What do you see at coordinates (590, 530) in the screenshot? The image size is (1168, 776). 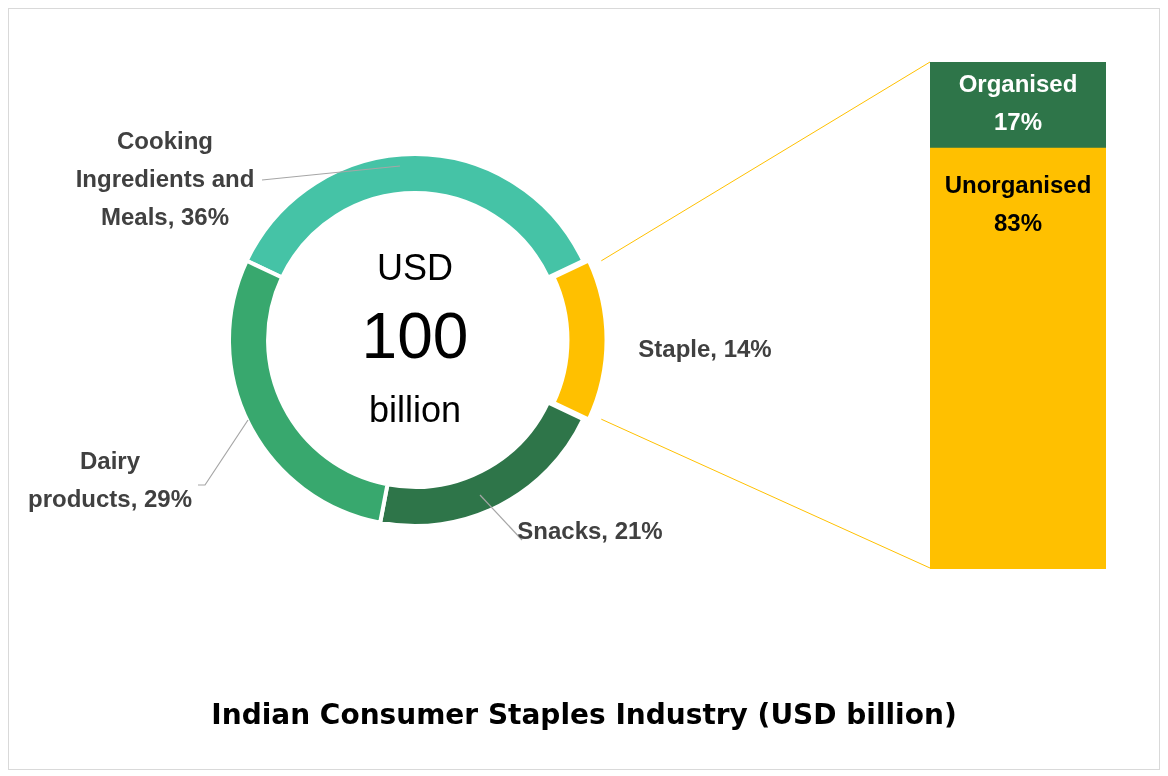 I see `slice-label: Snacks, 21%` at bounding box center [590, 530].